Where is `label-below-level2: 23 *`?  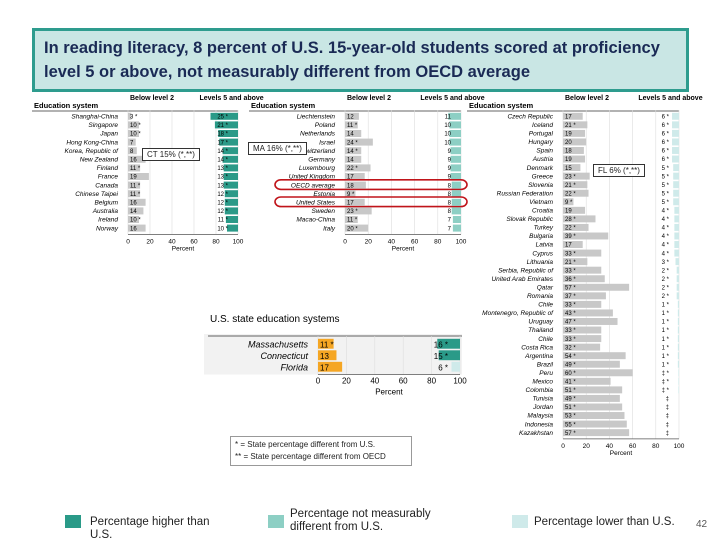
label-below-level2: 23 * is located at coordinates (352, 212).